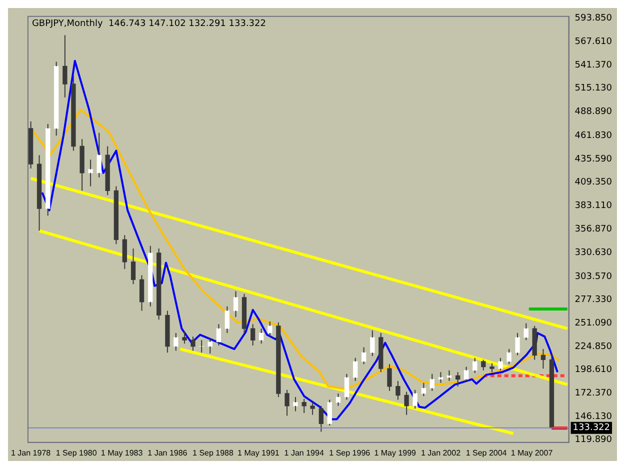 The width and height of the screenshot is (625, 469). What do you see at coordinates (213, 453) in the screenshot?
I see `x-tick-label: 1 Sep 1988` at bounding box center [213, 453].